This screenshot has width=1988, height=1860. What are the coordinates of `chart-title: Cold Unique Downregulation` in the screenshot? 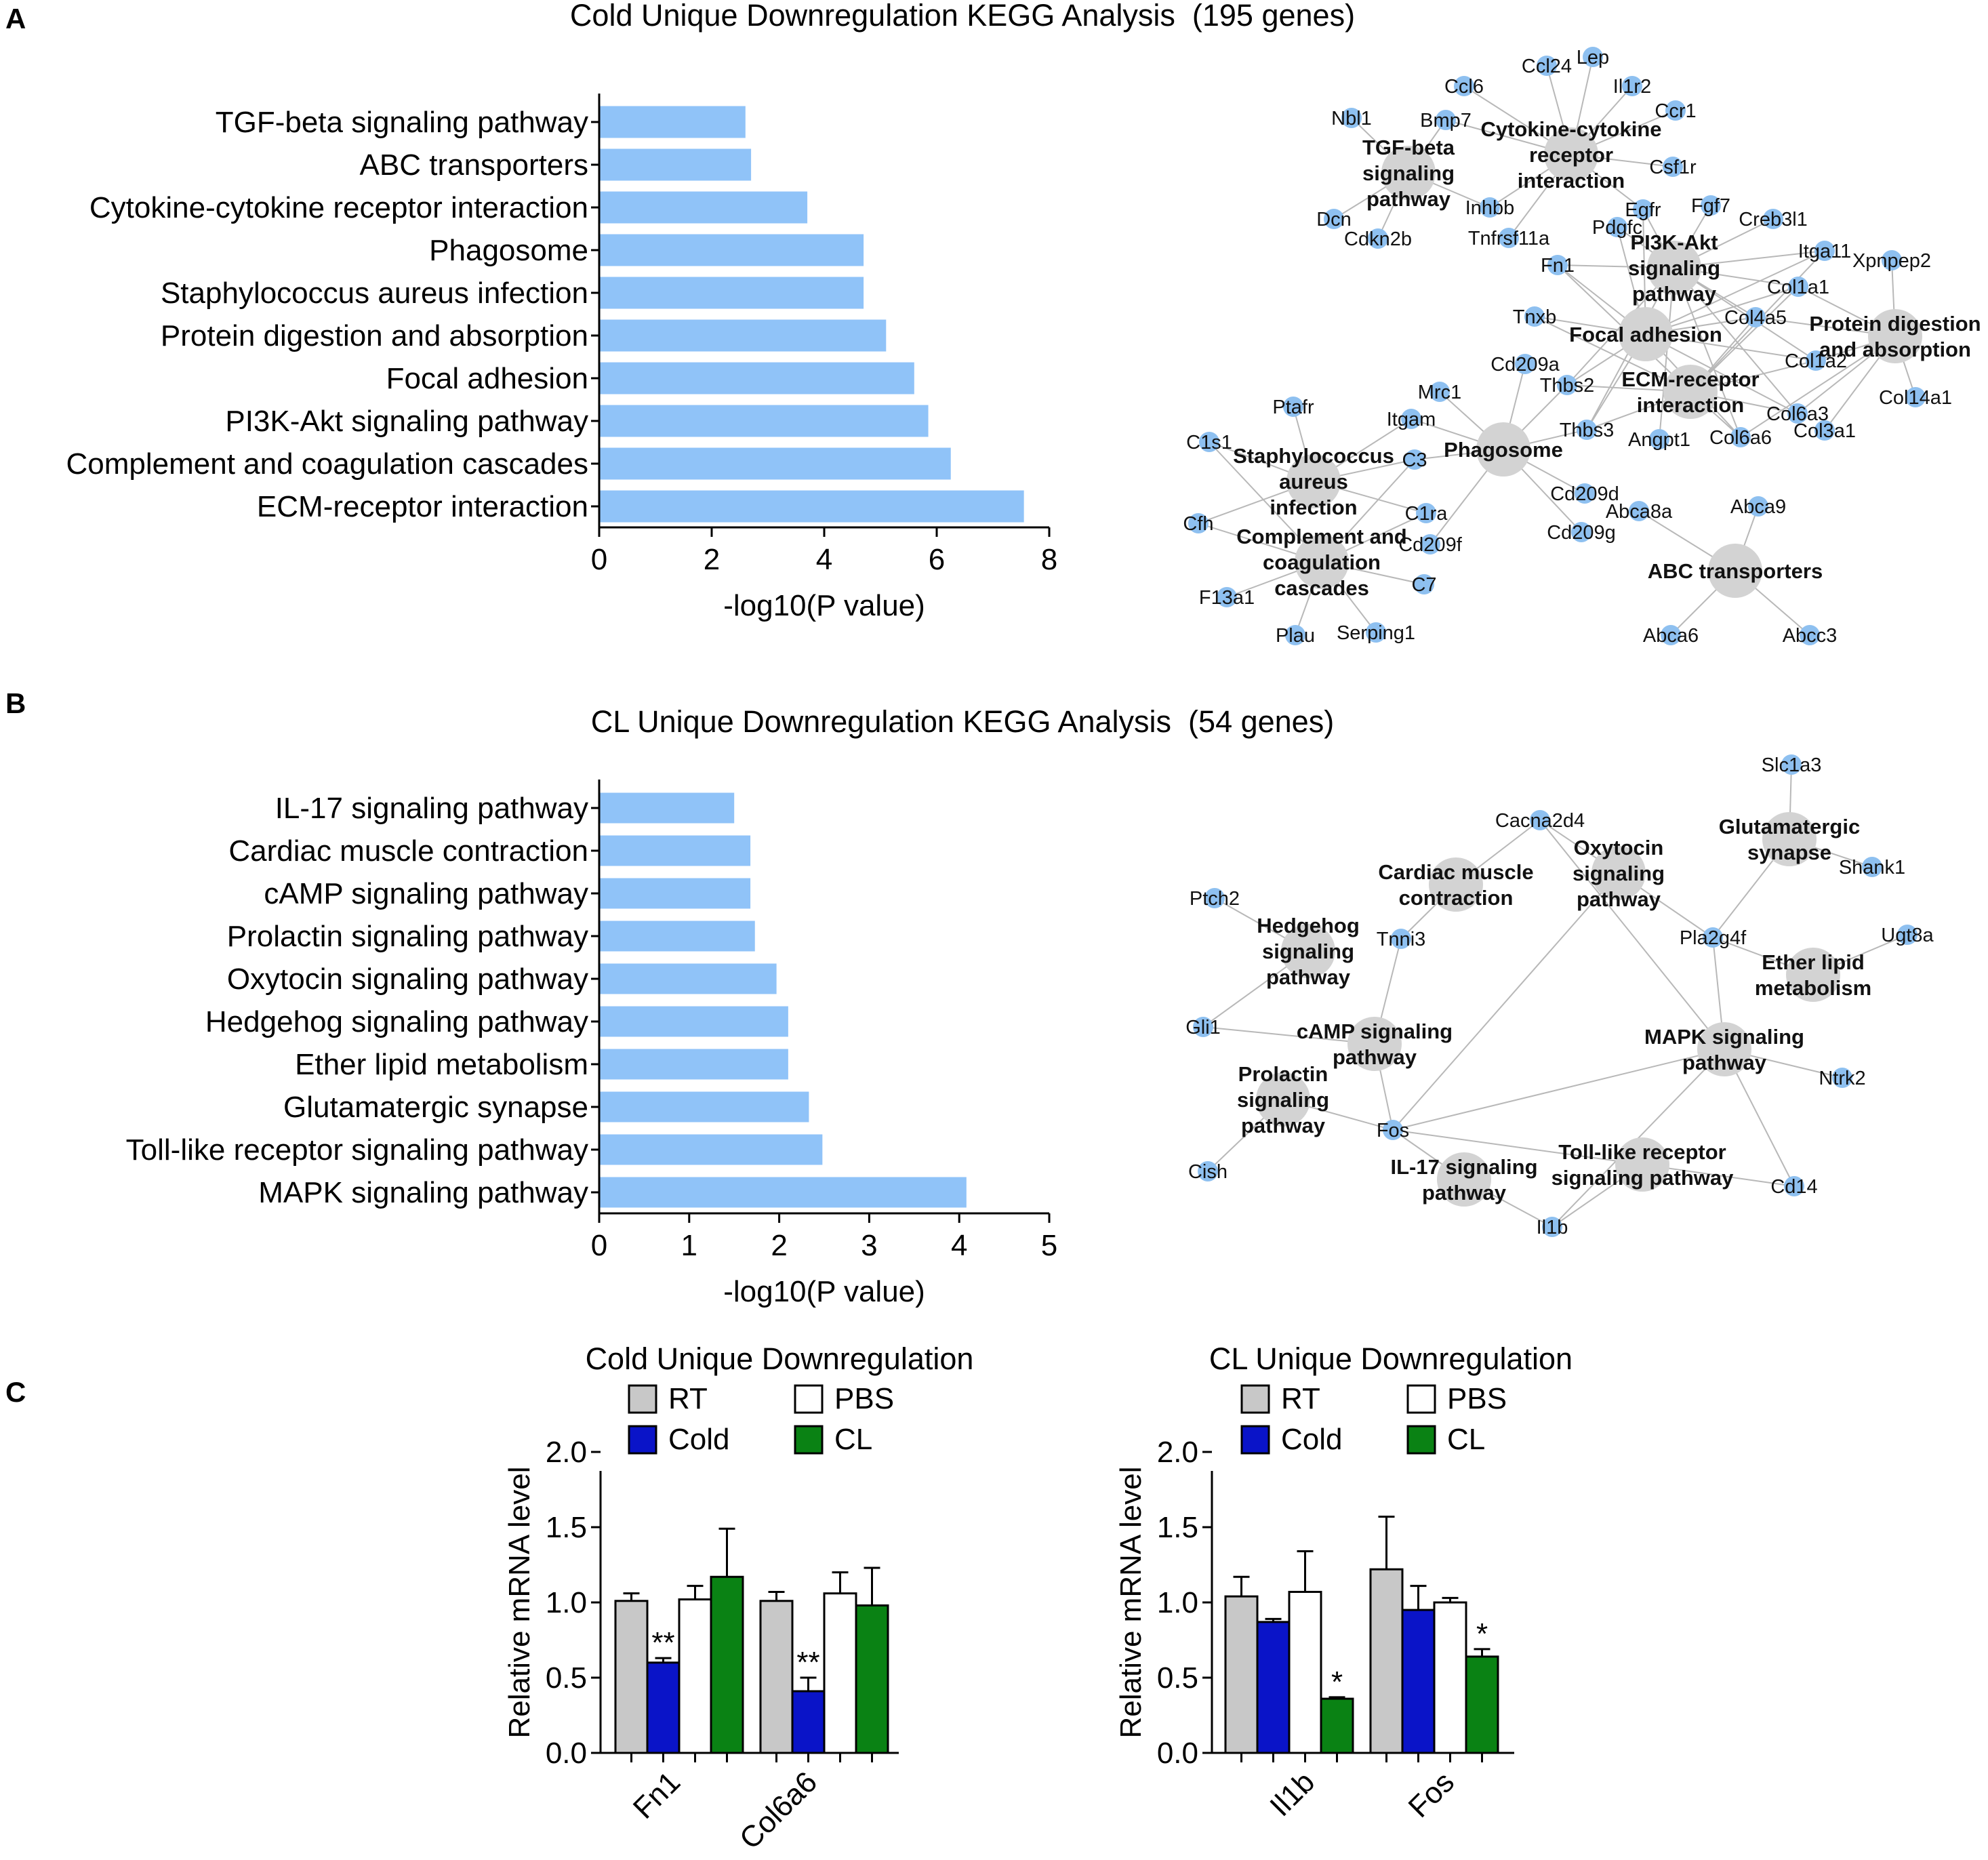 It's located at (780, 1358).